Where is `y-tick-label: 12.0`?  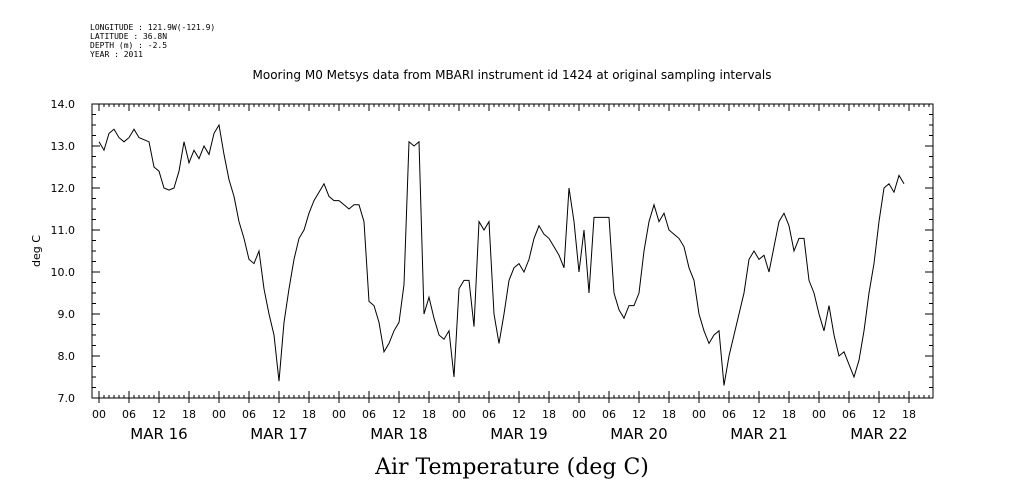 y-tick-label: 12.0 is located at coordinates (63, 188).